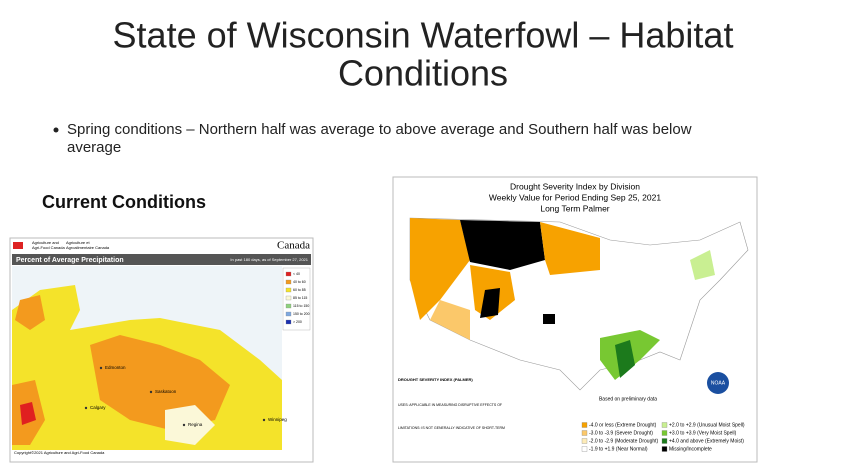 Image resolution: width=846 pixels, height=471 pixels. Describe the element at coordinates (293, 246) in the screenshot. I see `wordmark: Canada` at that location.